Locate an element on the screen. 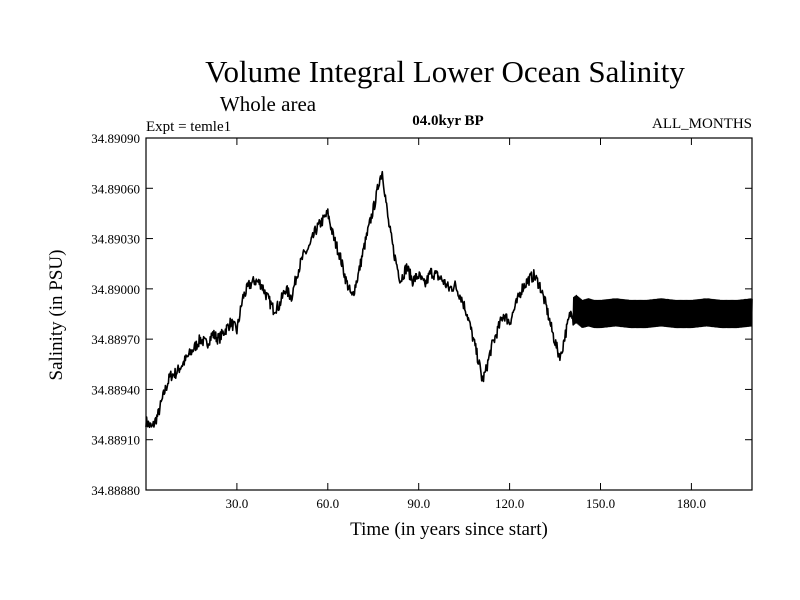  y-tick-label: 34.89000 is located at coordinates (115, 289).